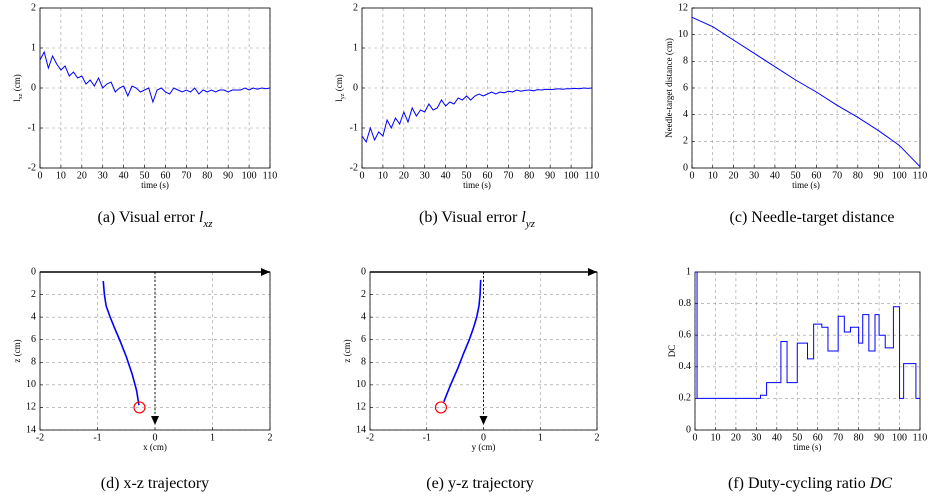  What do you see at coordinates (669, 88) in the screenshot?
I see `y-axis-label: Needle-target distance (cm)` at bounding box center [669, 88].